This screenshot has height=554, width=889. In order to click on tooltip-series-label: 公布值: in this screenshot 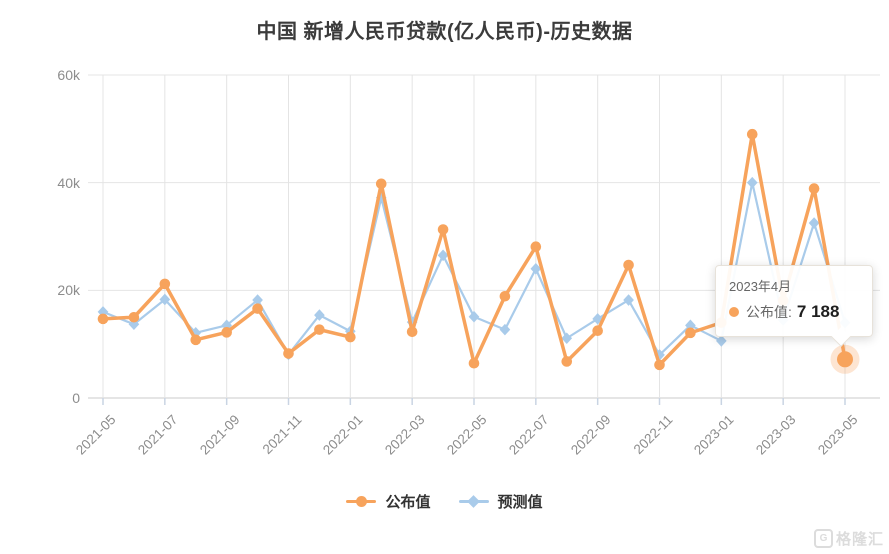, I will do `click(769, 312)`.